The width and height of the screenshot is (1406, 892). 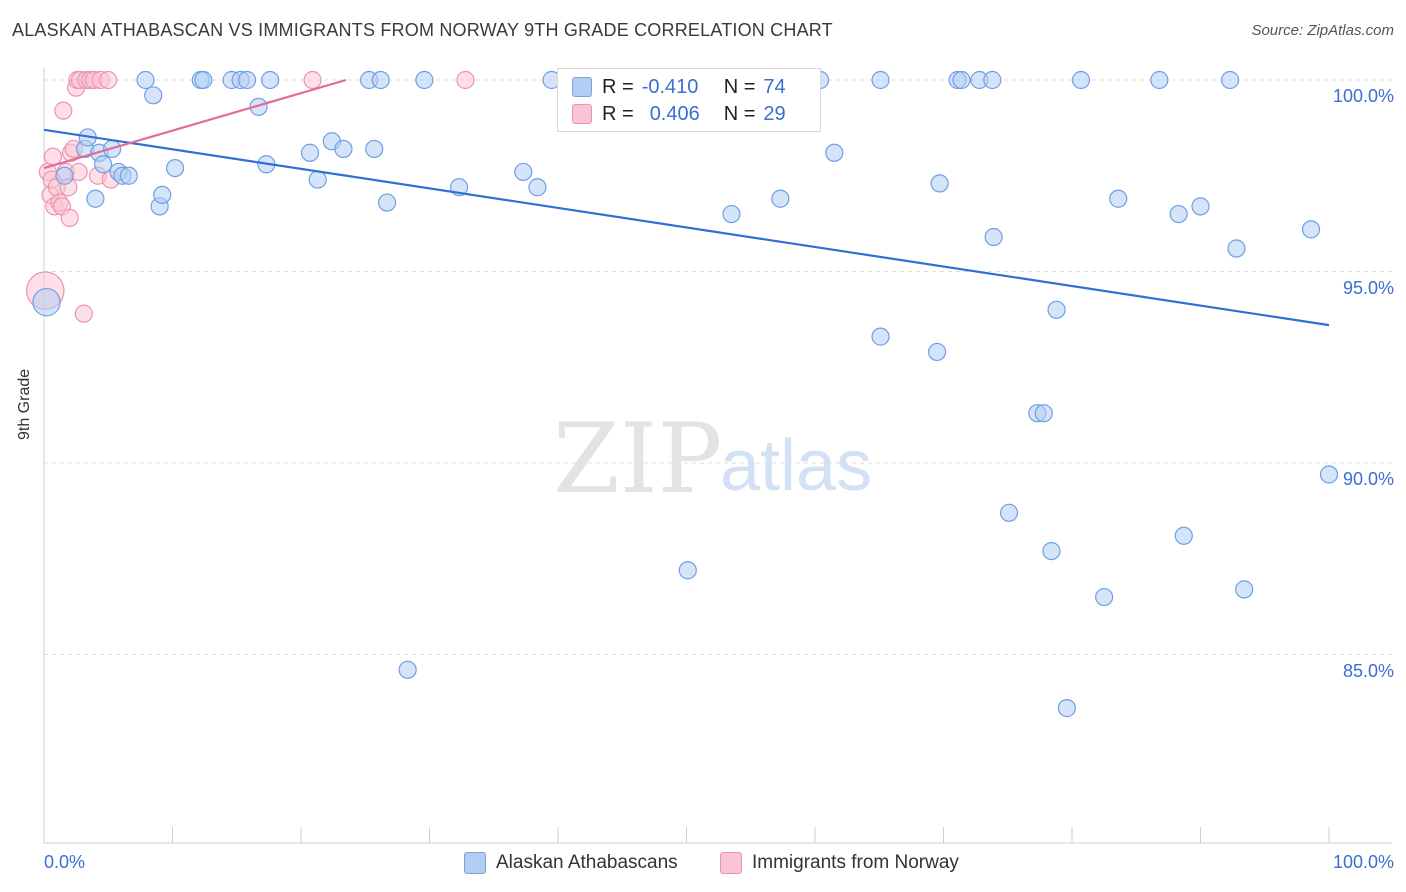 I want to click on y-tick-label: 85.0%, so click(x=1368, y=670).